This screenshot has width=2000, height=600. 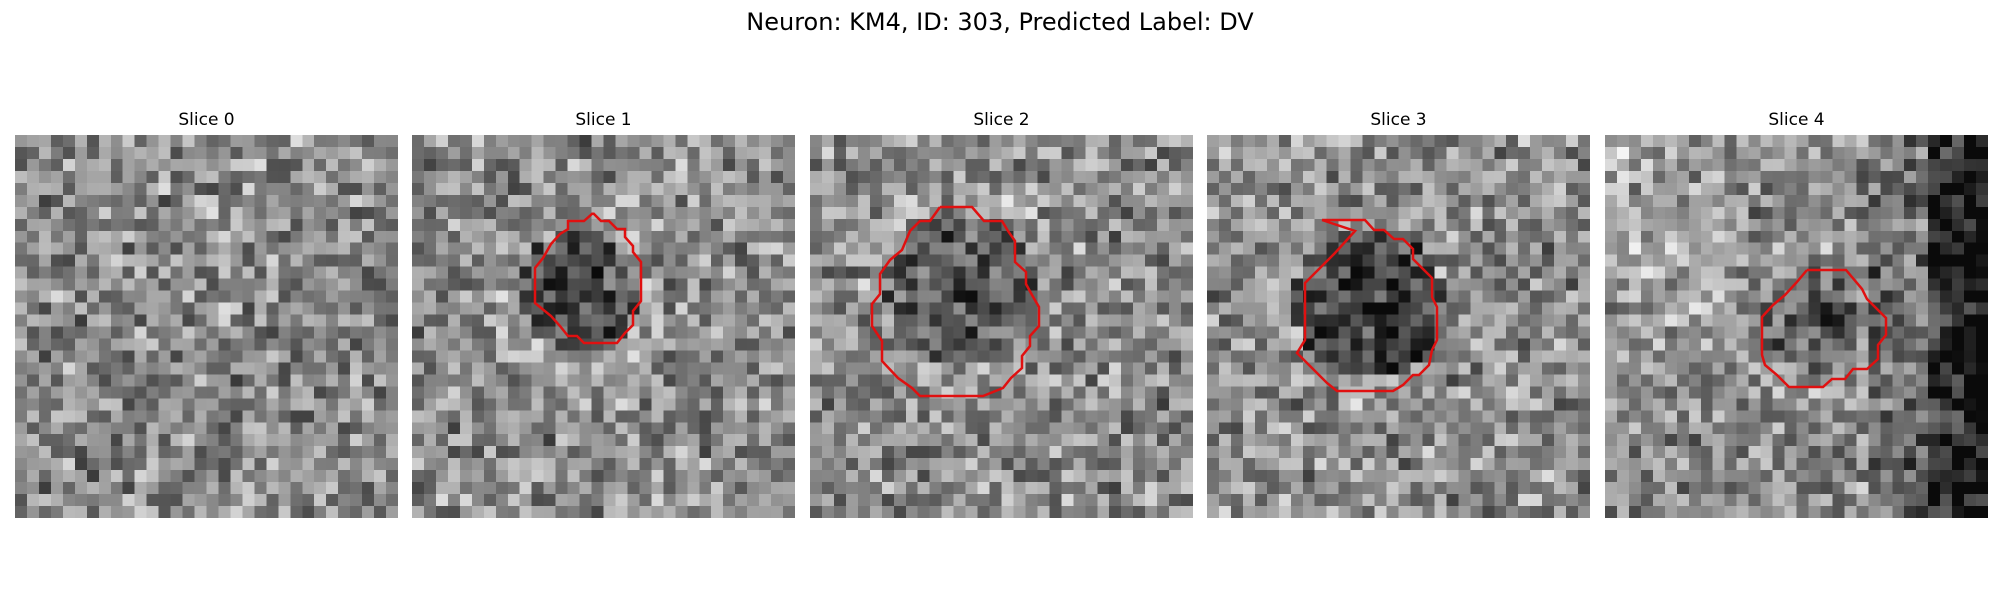 What do you see at coordinates (603, 120) in the screenshot?
I see `slice-title: Slice 1` at bounding box center [603, 120].